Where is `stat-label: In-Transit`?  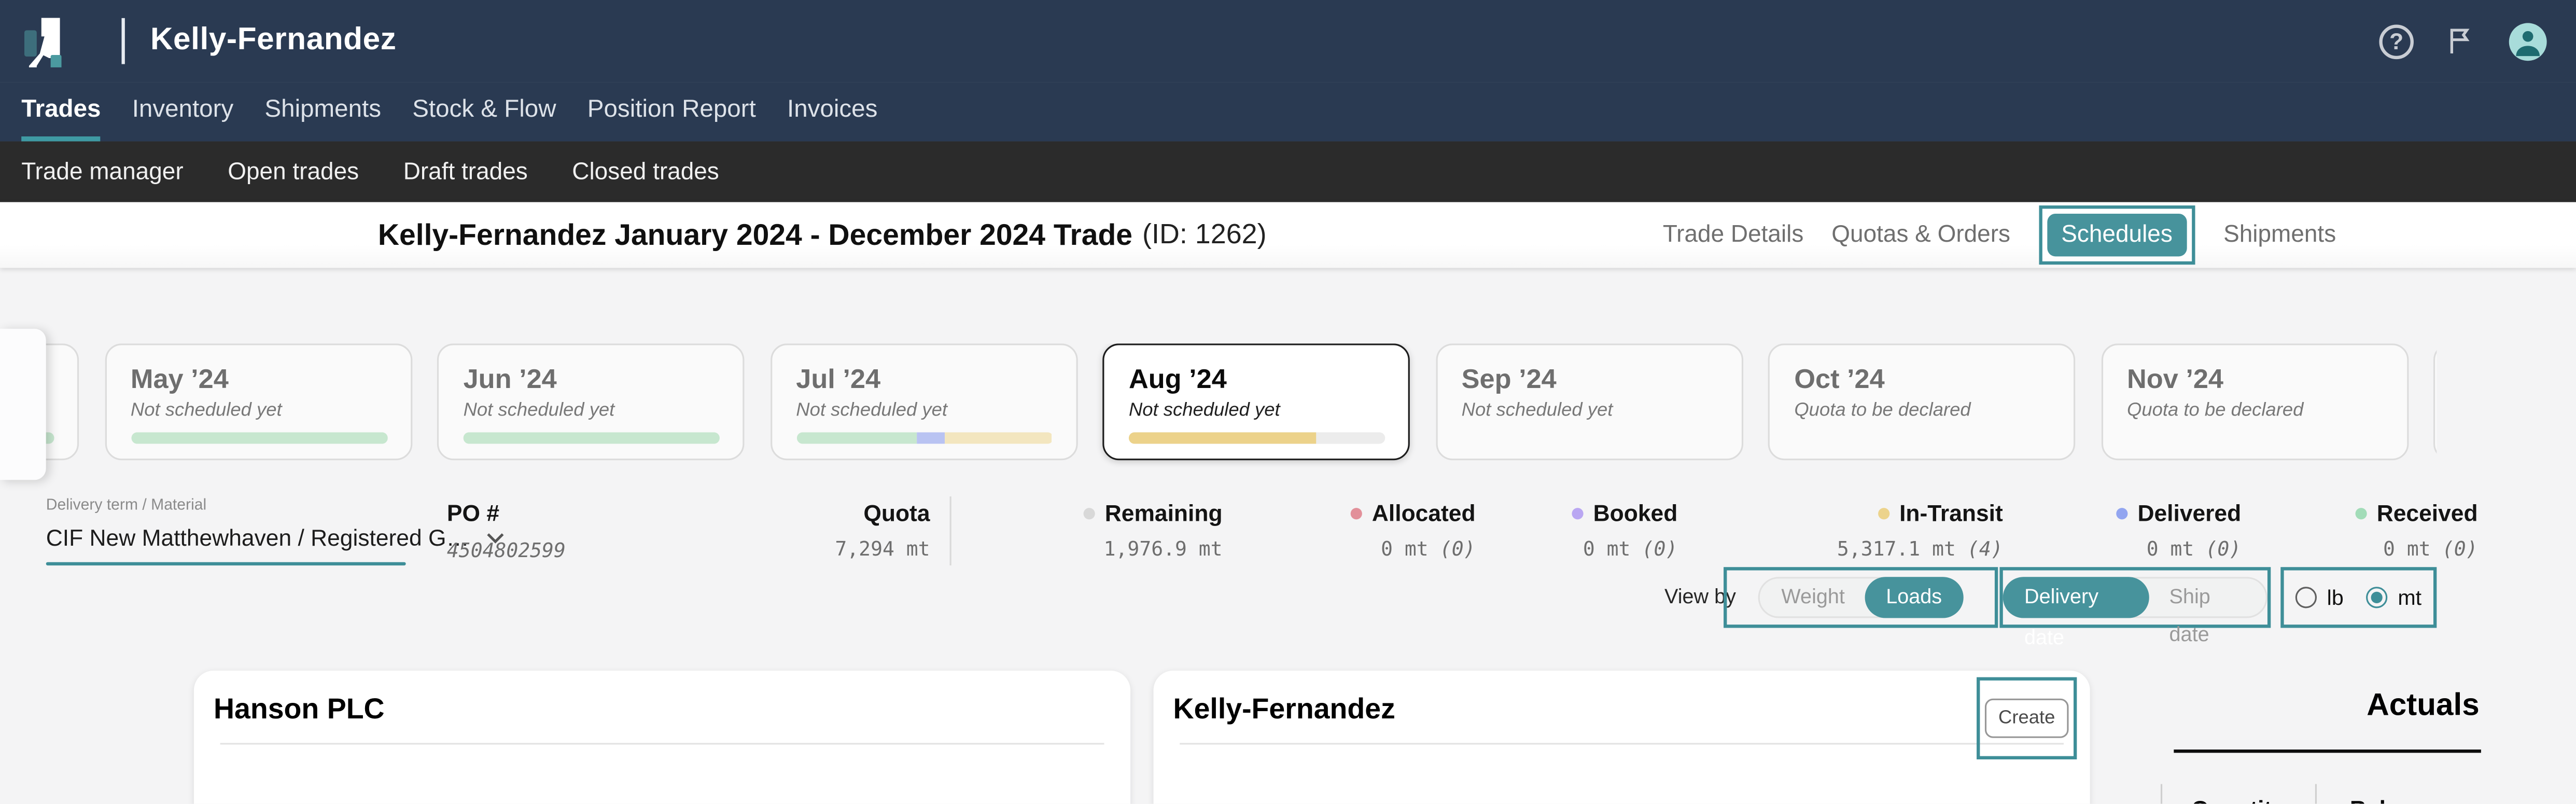 stat-label: In-Transit is located at coordinates (1951, 513).